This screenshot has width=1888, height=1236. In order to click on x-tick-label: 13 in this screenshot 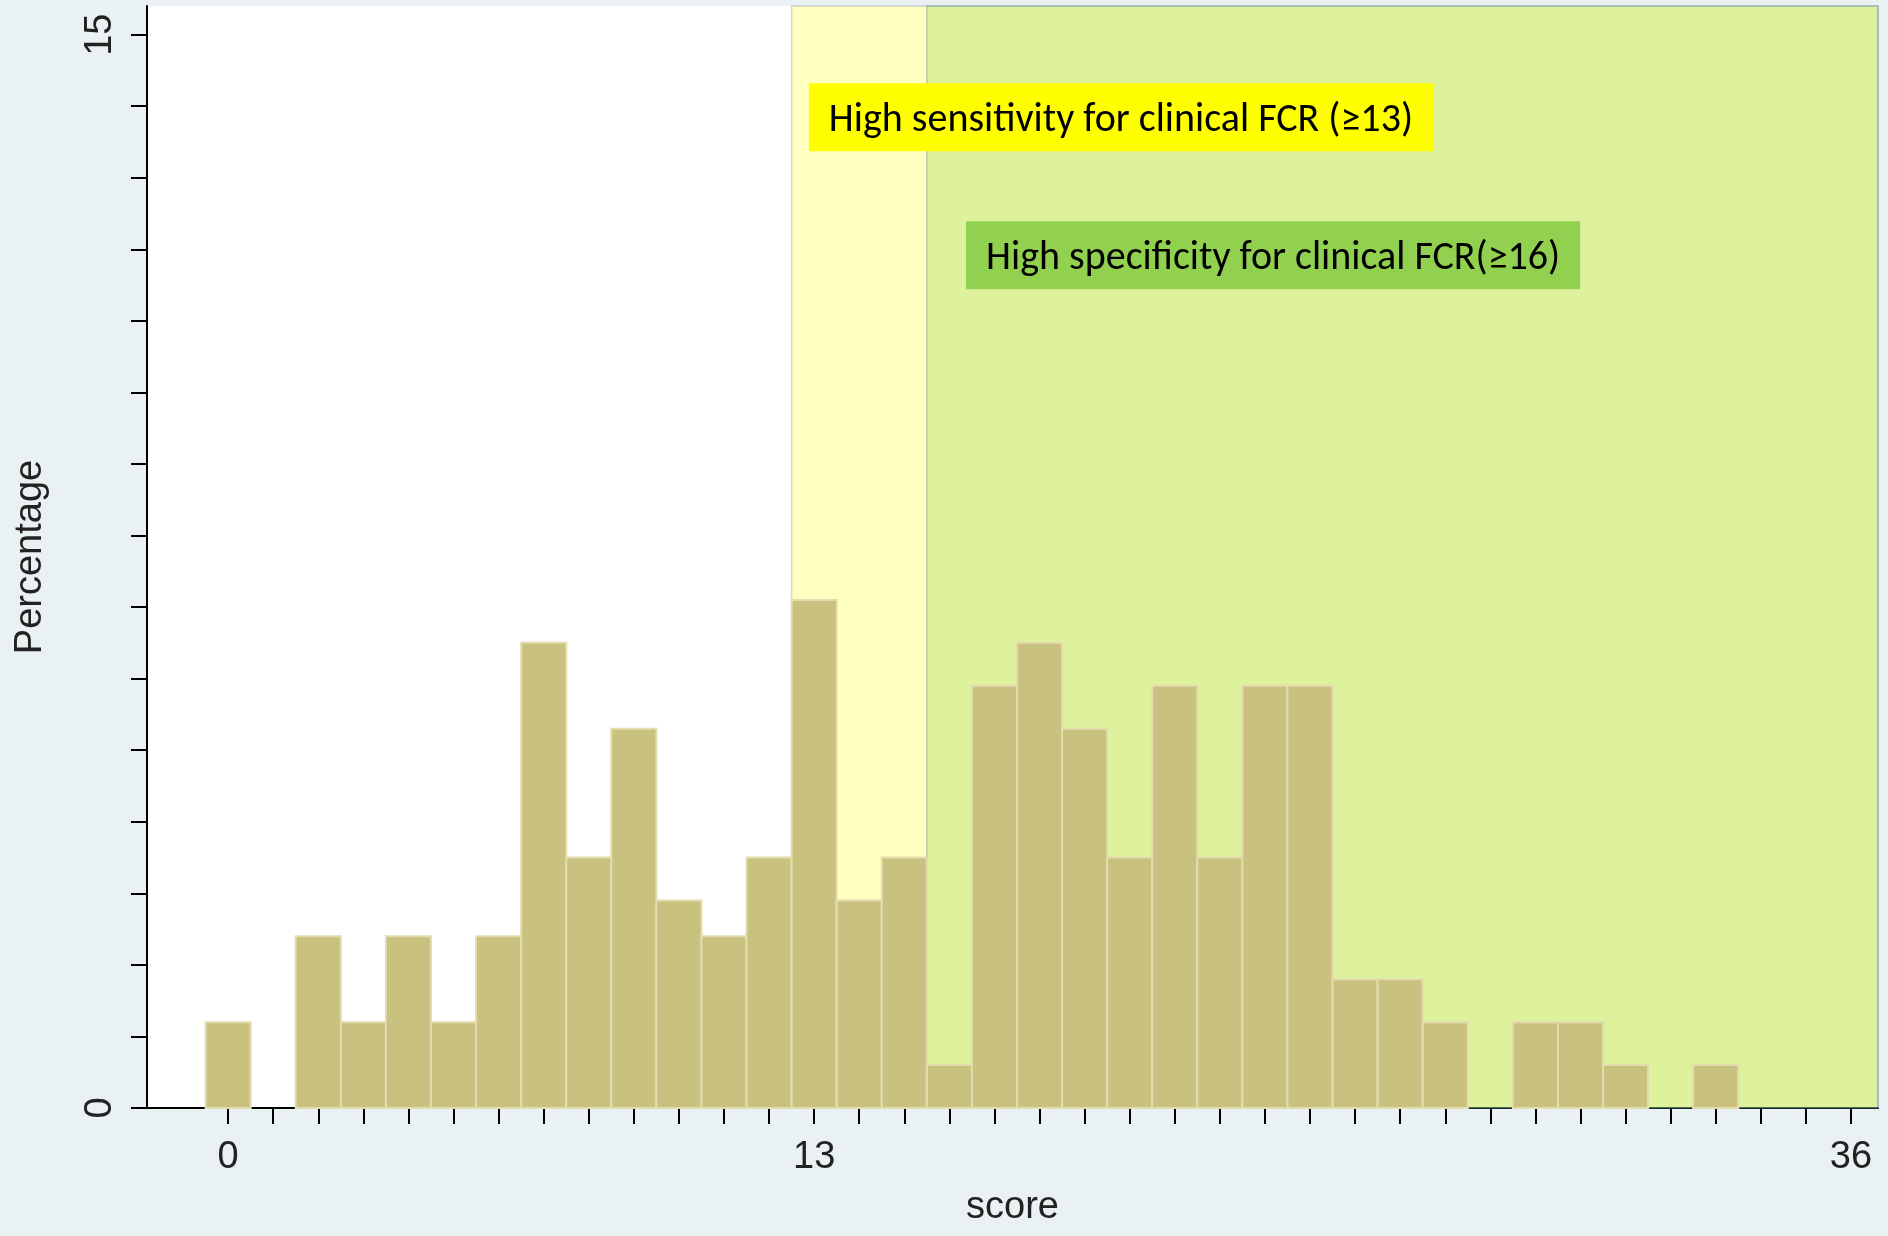, I will do `click(814, 1155)`.